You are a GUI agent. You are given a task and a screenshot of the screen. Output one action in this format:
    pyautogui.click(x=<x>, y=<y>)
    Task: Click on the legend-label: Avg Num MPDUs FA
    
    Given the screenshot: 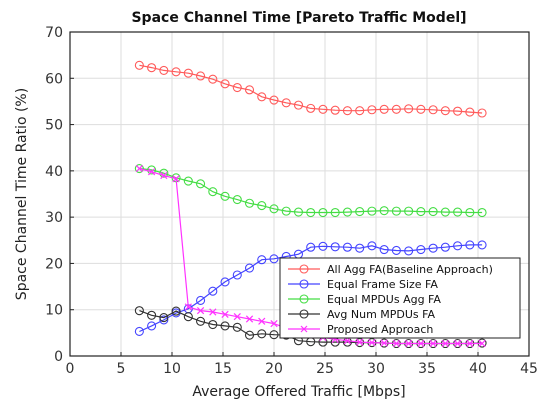 What is the action you would take?
    pyautogui.click(x=381, y=314)
    